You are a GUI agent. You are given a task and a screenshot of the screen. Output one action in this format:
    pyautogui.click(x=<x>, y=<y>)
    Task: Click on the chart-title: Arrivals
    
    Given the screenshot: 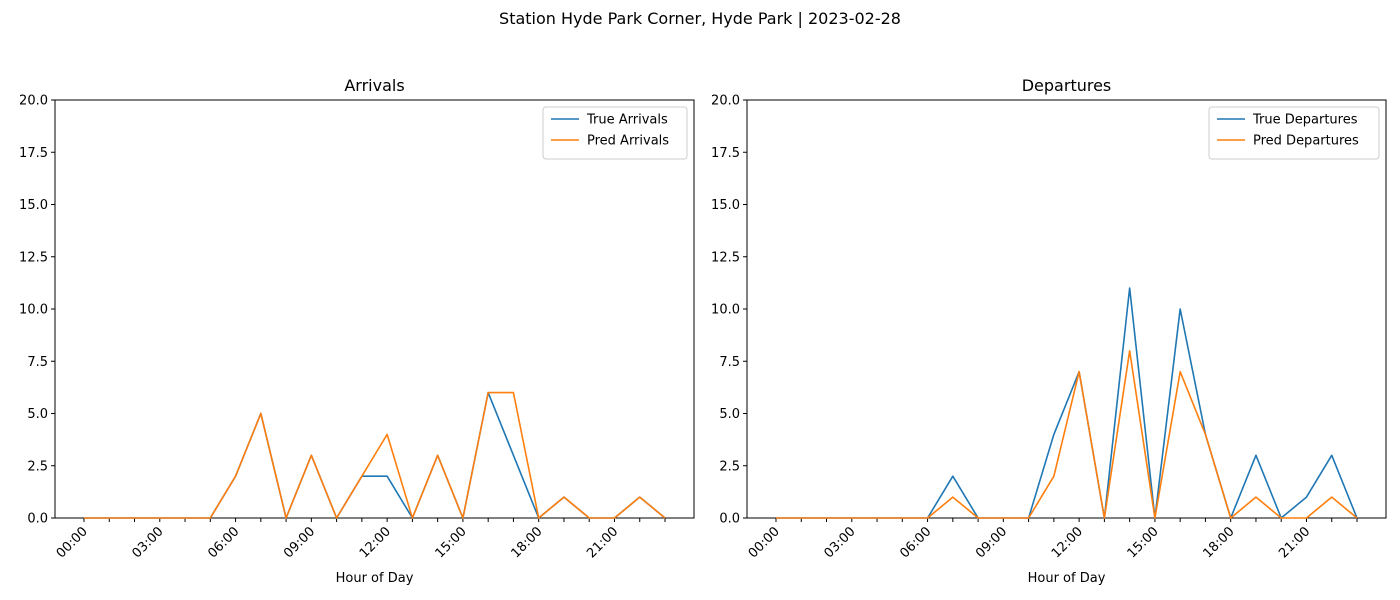 What is the action you would take?
    pyautogui.click(x=374, y=85)
    